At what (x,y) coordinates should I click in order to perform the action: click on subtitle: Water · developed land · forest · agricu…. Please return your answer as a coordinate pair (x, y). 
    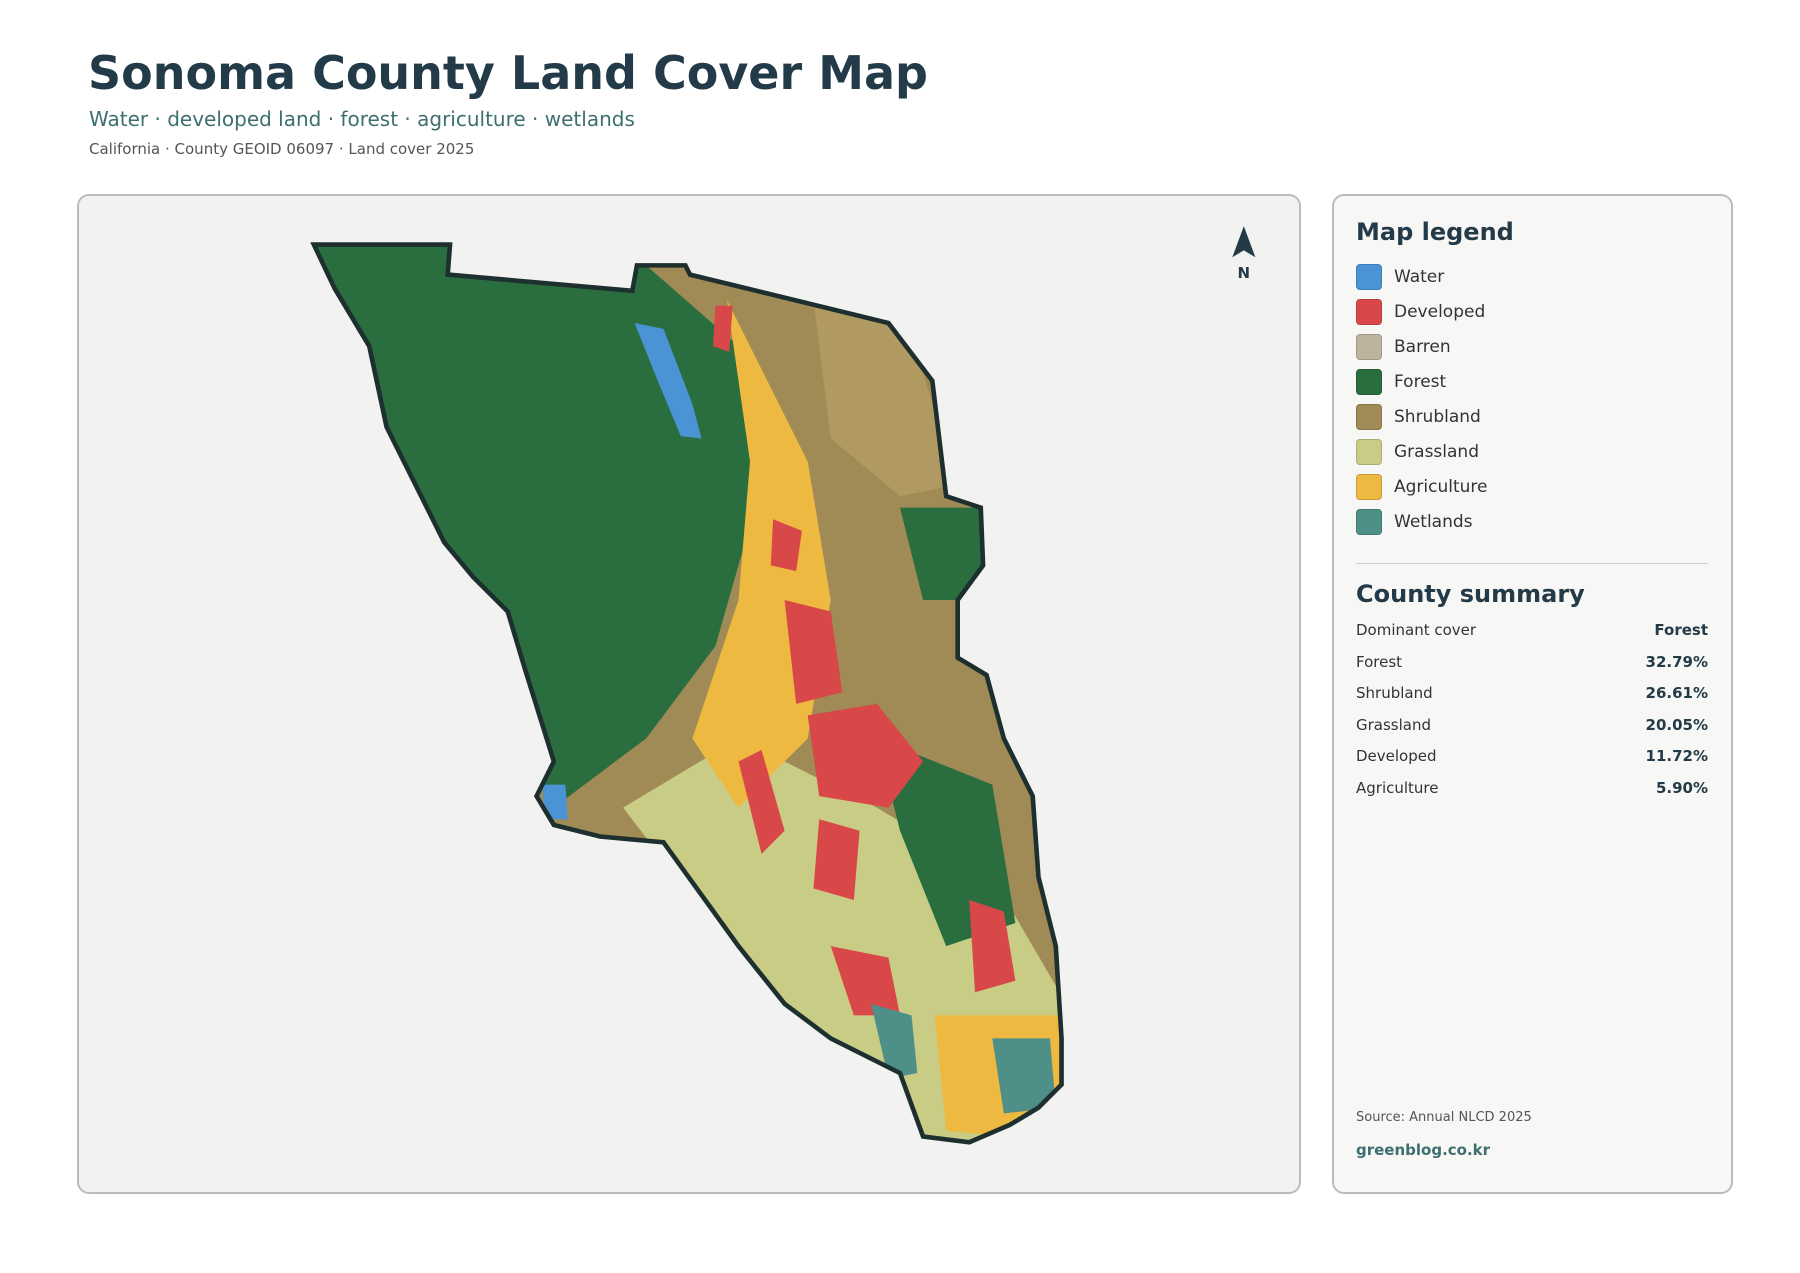
    Looking at the image, I should click on (362, 119).